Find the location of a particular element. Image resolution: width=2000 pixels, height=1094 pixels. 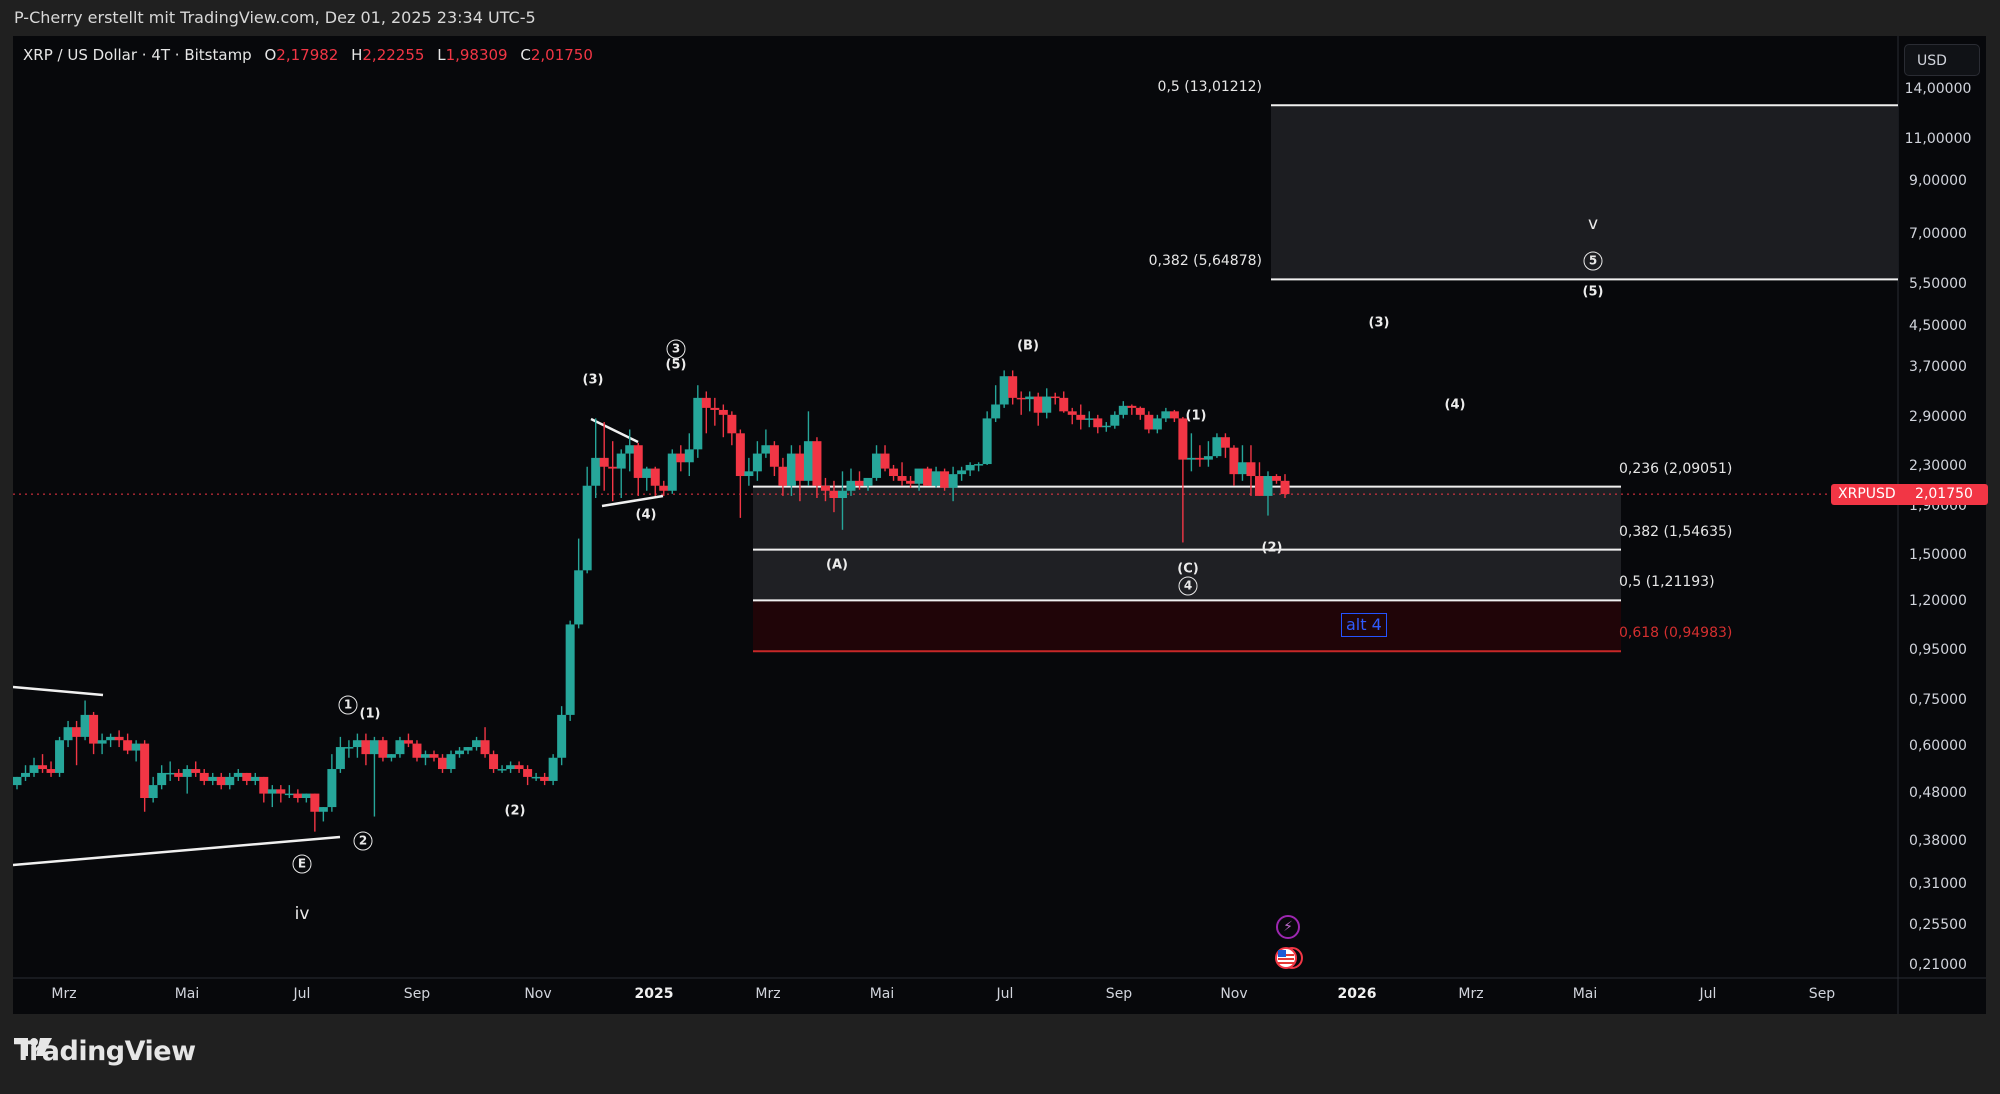

price-tick: 0,25500 is located at coordinates (1938, 924).